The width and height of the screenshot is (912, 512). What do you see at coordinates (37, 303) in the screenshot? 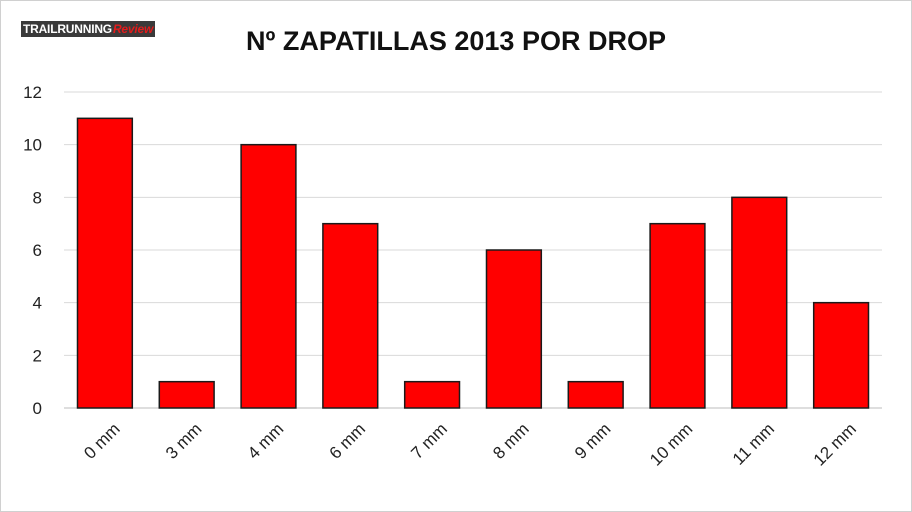
I see `y-tick-label: 4` at bounding box center [37, 303].